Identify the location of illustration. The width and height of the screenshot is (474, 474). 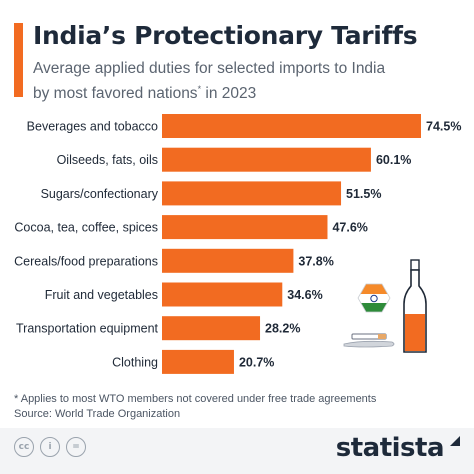
(385, 306).